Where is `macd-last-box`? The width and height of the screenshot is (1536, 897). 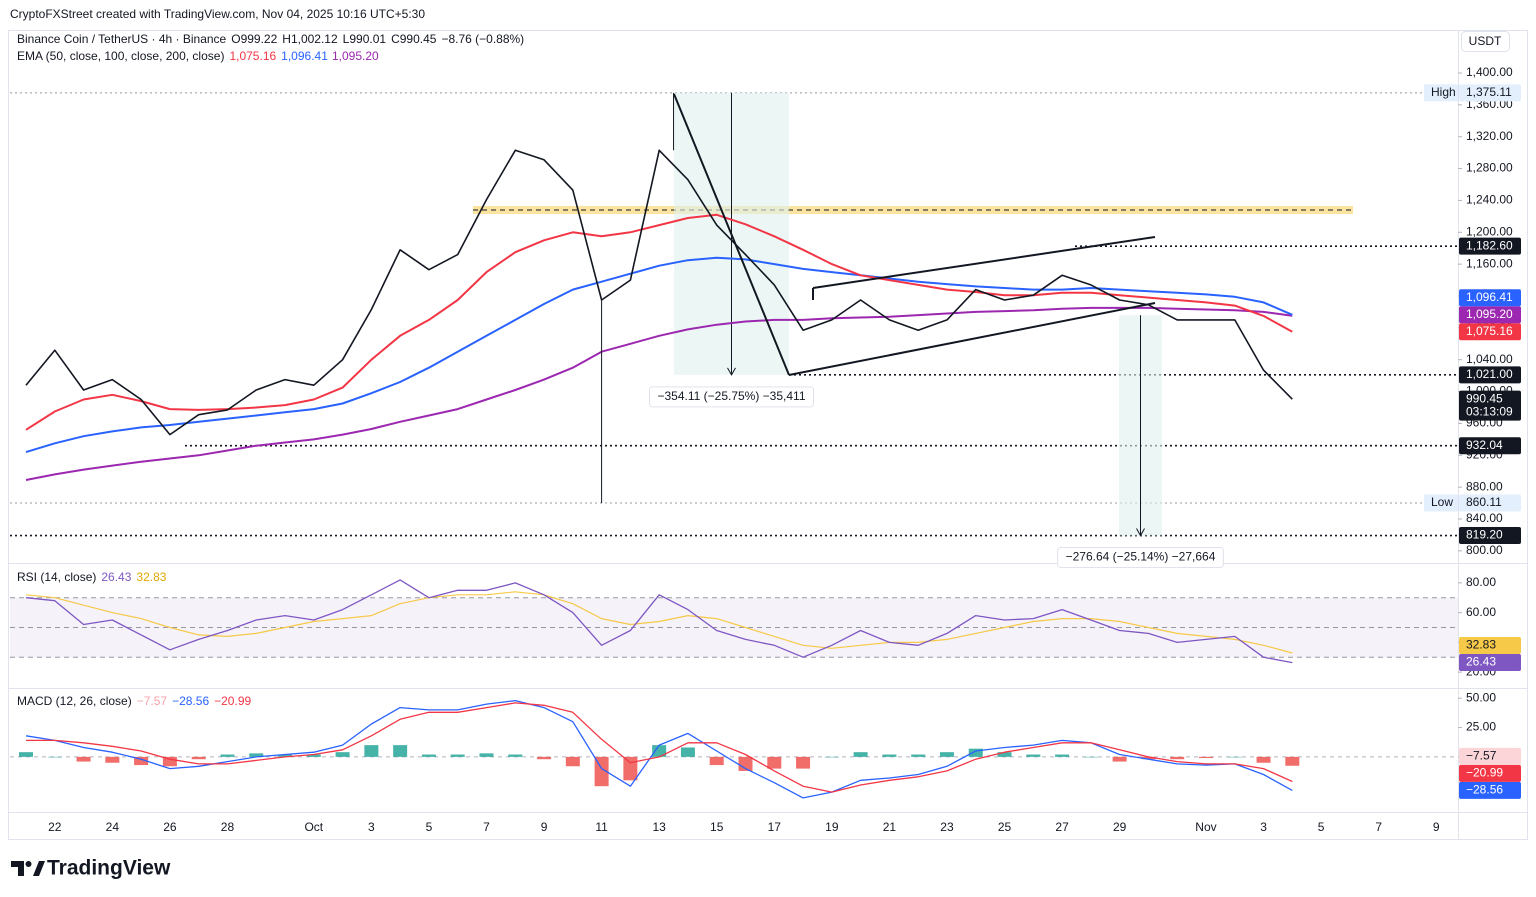
macd-last-box is located at coordinates (1490, 790).